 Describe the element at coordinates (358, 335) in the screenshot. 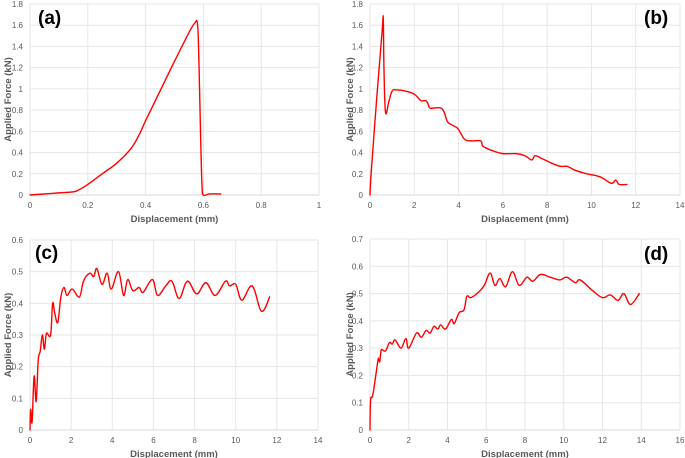

I see `y-tick-labels: 0 0.1 0.2 0.3 0.4 0.5 0.6 0.7` at that location.